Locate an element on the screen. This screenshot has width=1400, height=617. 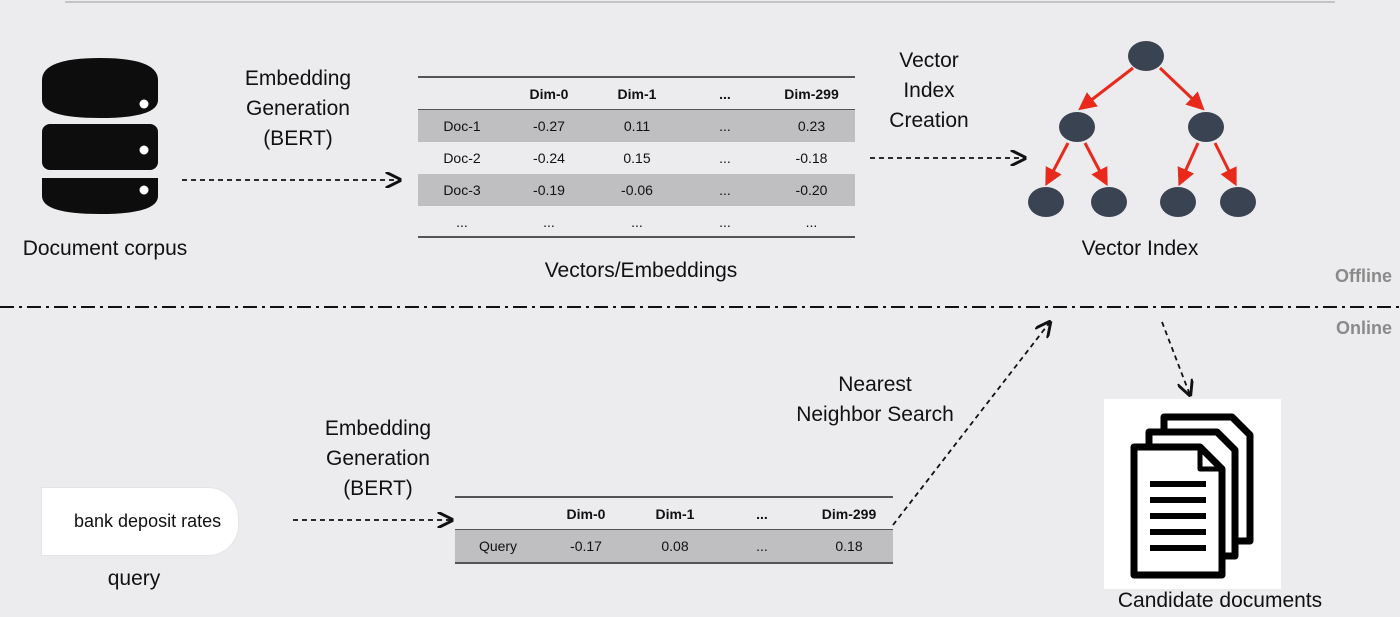
online-section-tag: Online is located at coordinates (1363, 328).